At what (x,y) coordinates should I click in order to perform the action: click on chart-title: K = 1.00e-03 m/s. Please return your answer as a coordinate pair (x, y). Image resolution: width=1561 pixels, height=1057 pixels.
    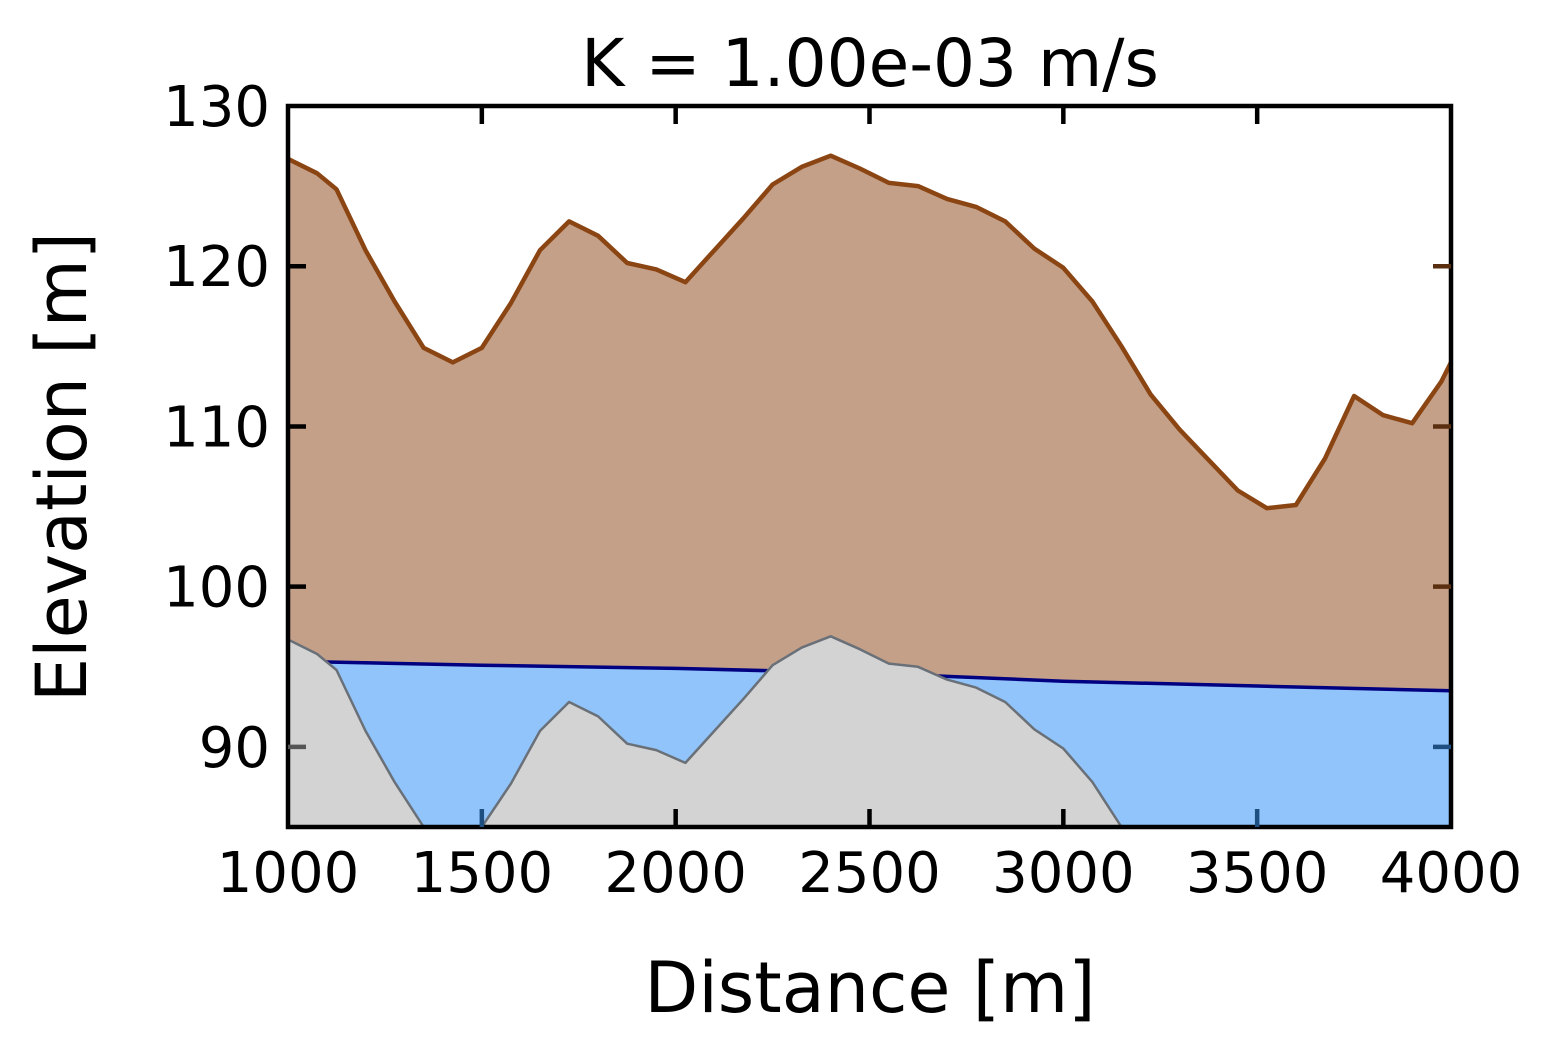
    Looking at the image, I should click on (870, 63).